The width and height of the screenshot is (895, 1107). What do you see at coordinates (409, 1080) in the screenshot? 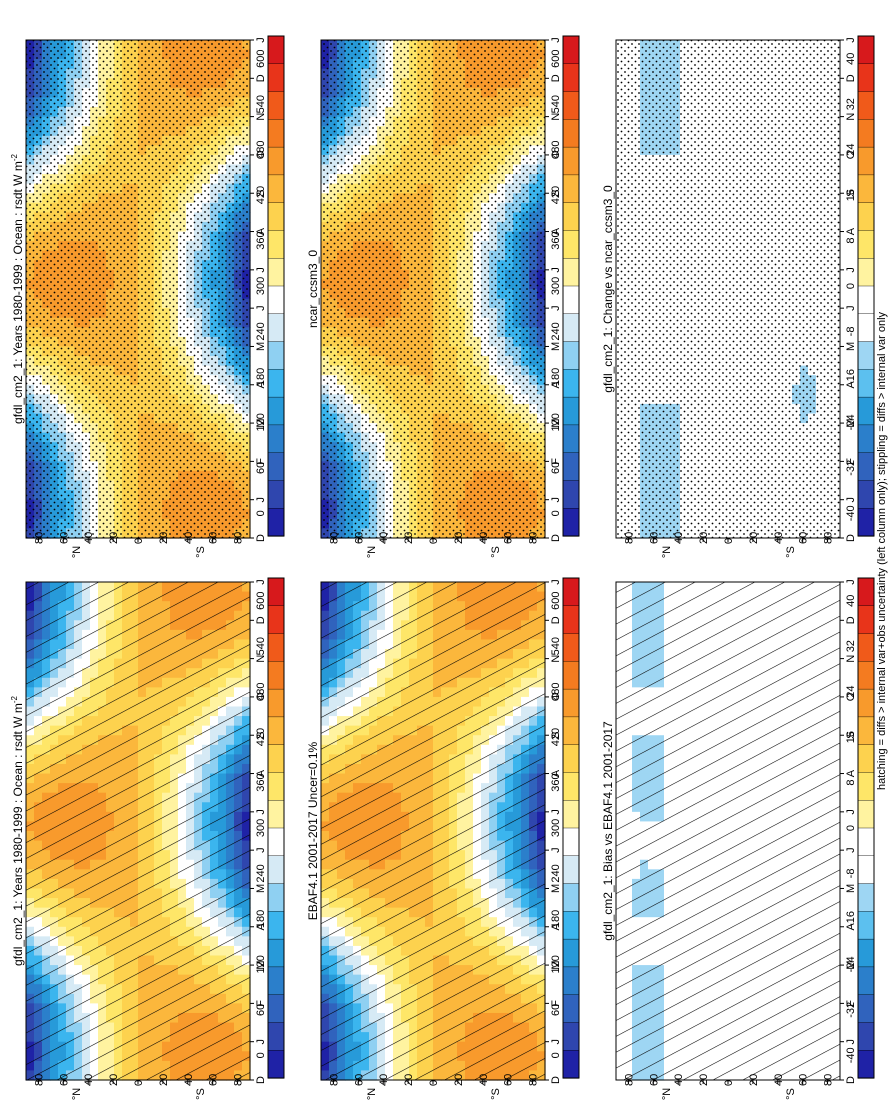
I see `lat-tick-label: 20` at bounding box center [409, 1080].